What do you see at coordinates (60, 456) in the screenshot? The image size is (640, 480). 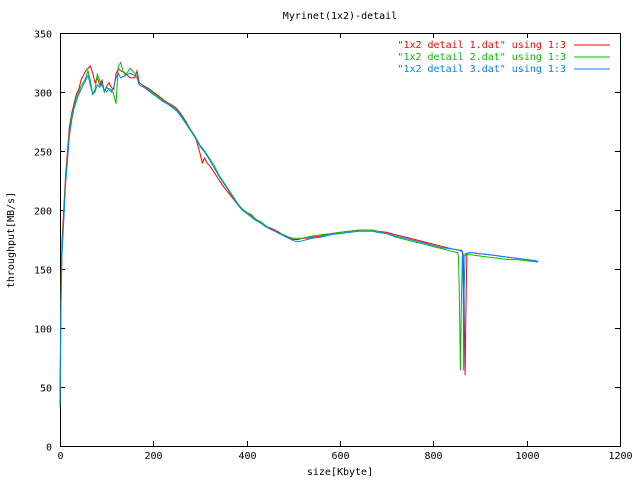 I see `x-tick-label: 0` at bounding box center [60, 456].